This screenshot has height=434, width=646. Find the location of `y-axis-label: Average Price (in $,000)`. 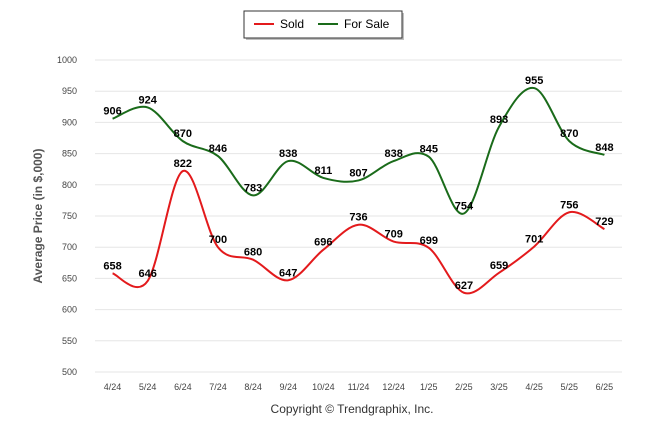

y-axis-label: Average Price (in $,000) is located at coordinates (38, 216).